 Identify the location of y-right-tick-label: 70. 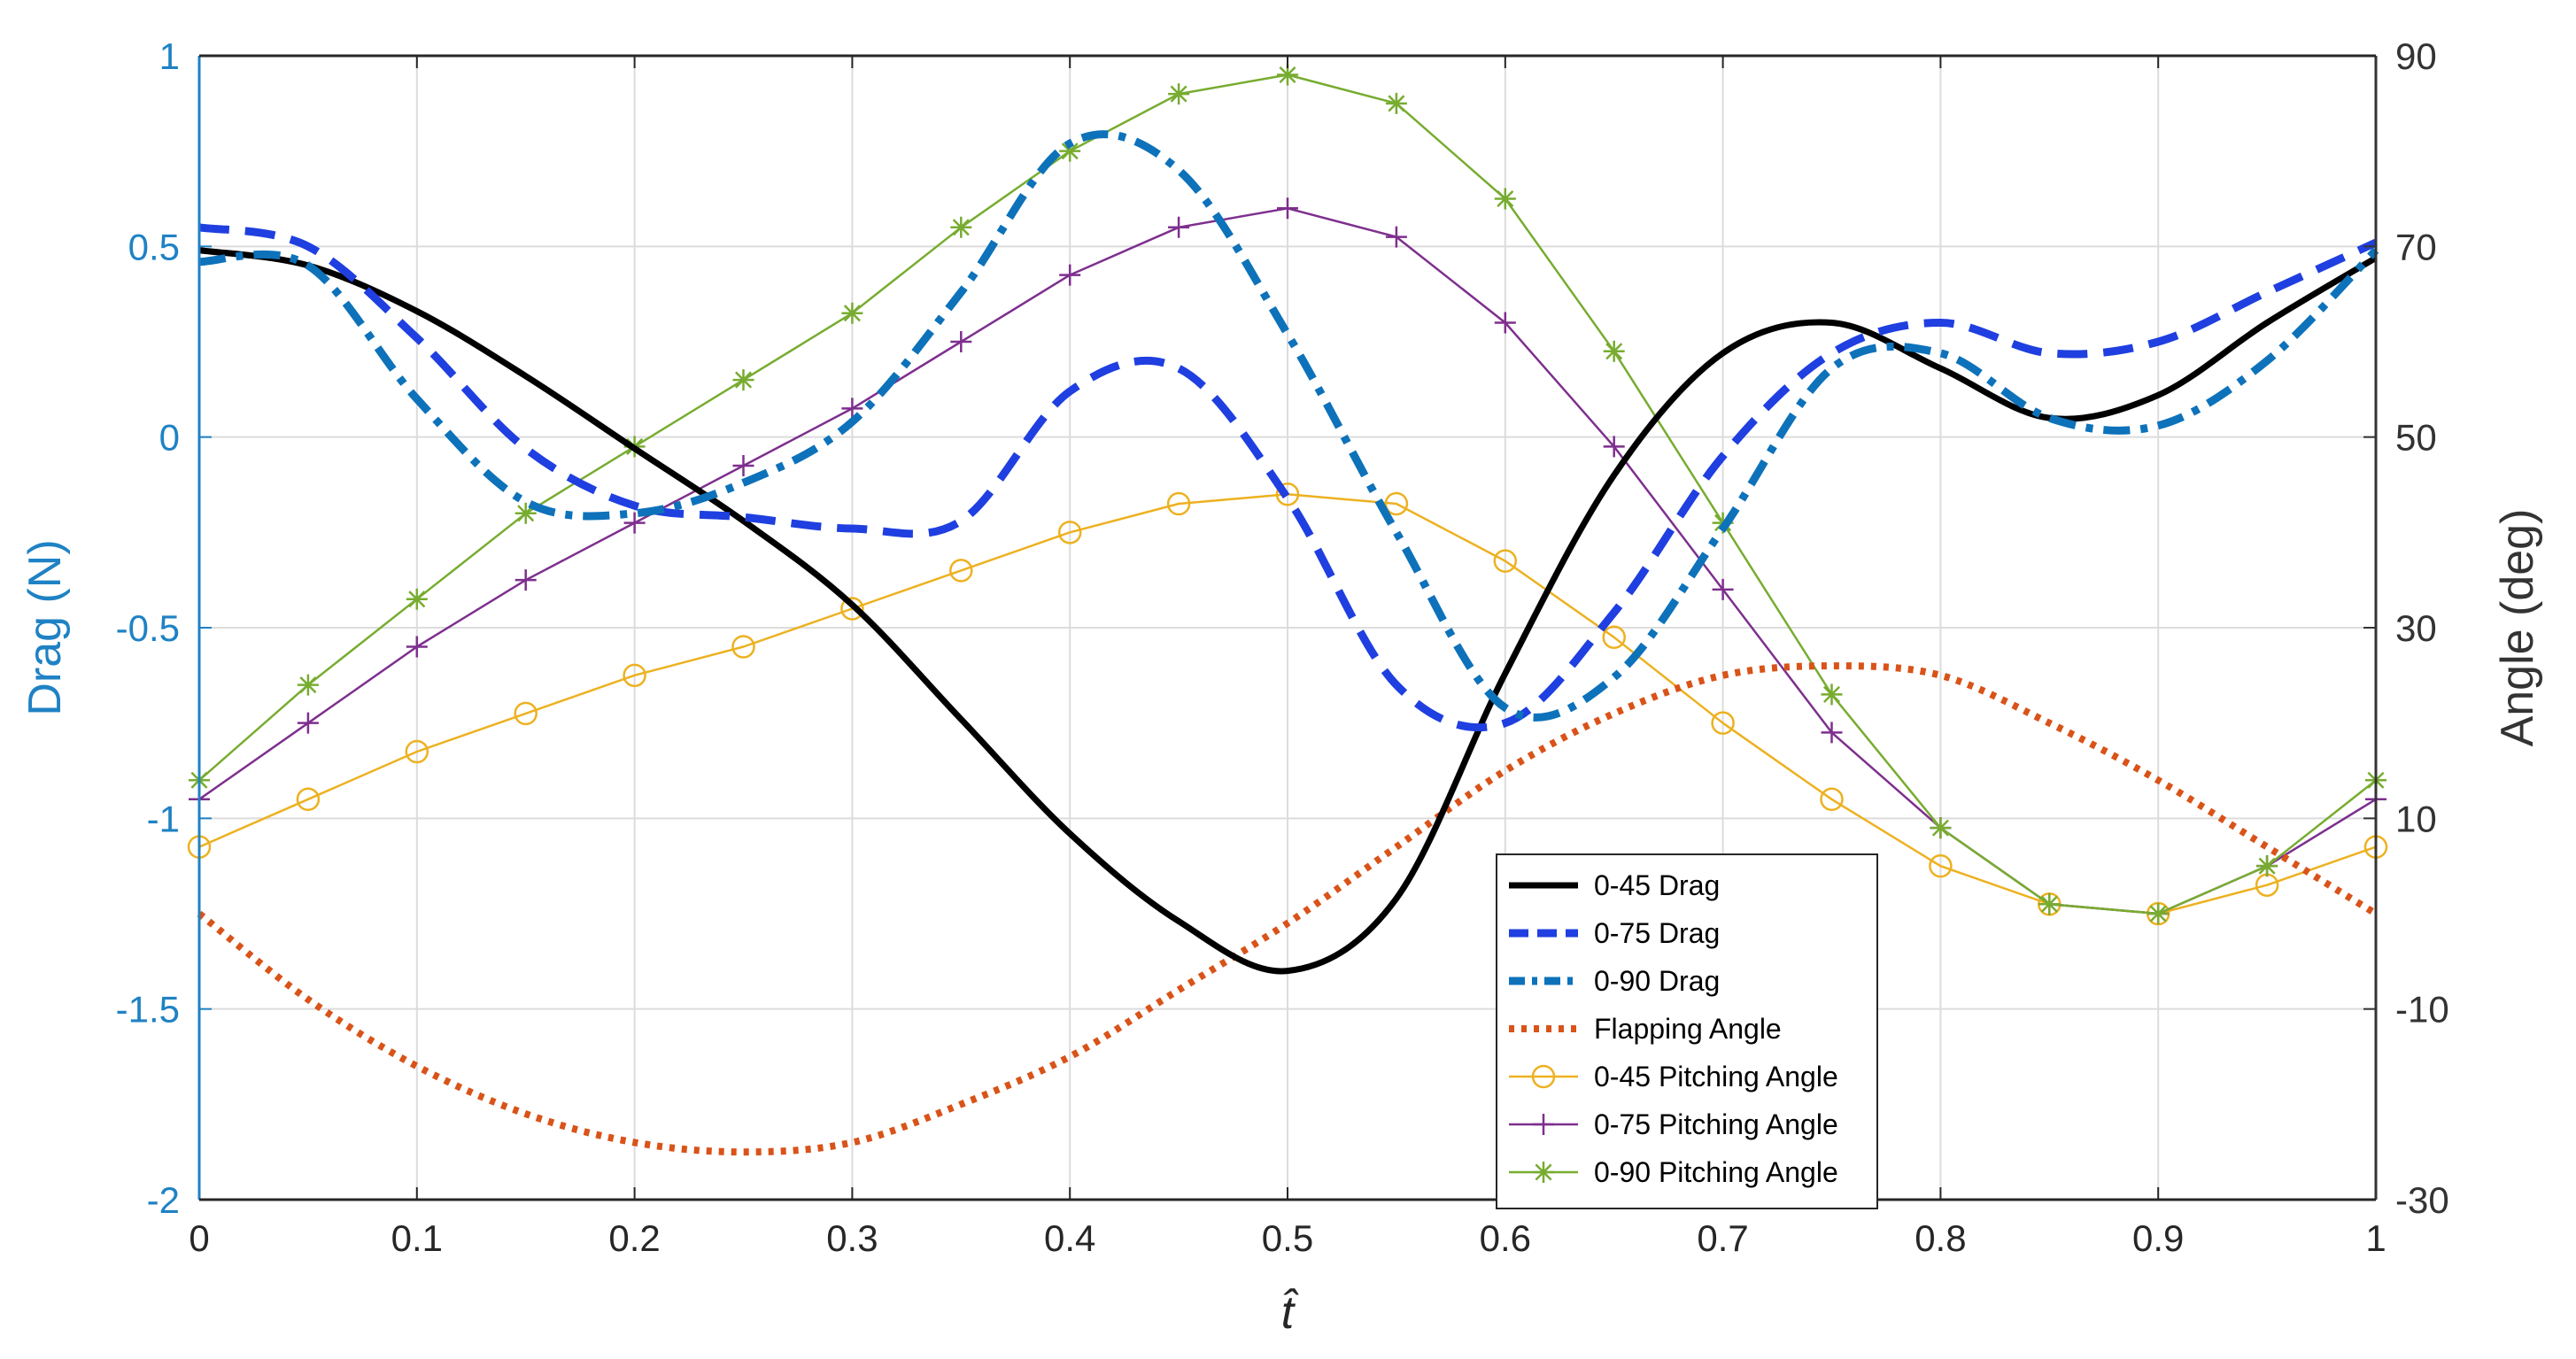
(2416, 246).